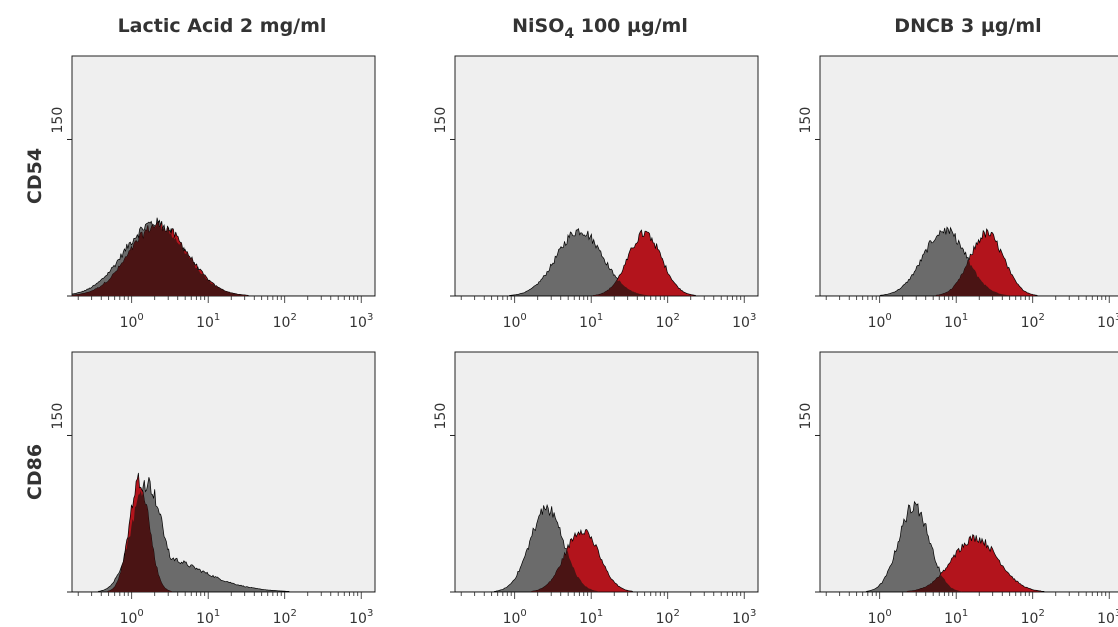 Image resolution: width=1118 pixels, height=627 pixels. Describe the element at coordinates (967, 26) in the screenshot. I see `column-title-dncb: DNCB 3 µg/ml` at that location.